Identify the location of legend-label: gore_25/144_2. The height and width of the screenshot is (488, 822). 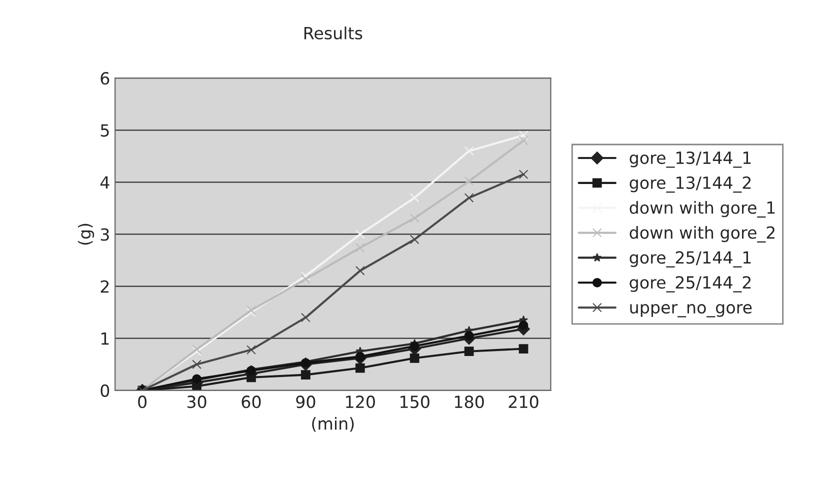
(690, 284).